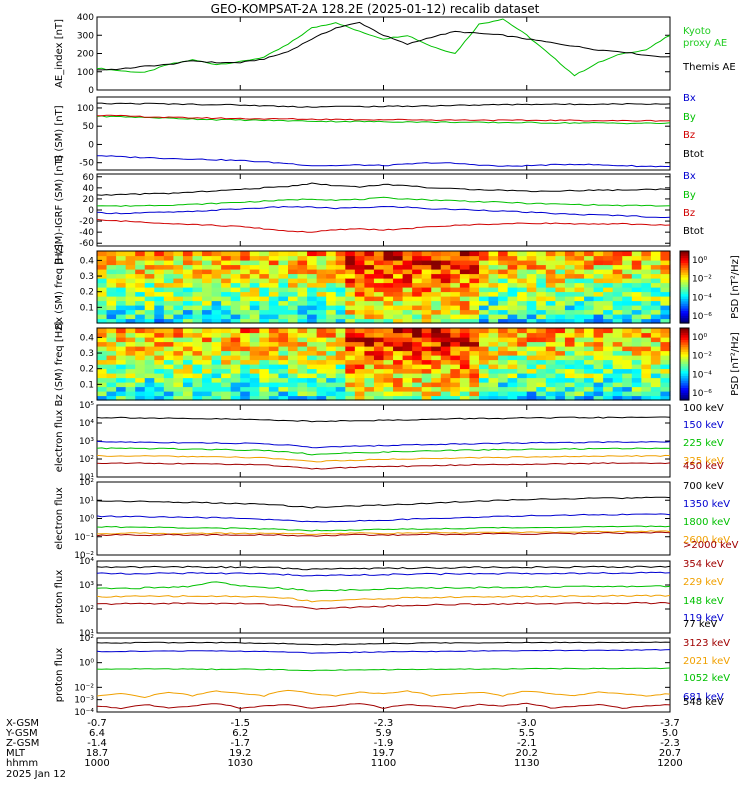 This screenshot has width=750, height=800. Describe the element at coordinates (670, 743) in the screenshot. I see `footer-value: -2.3` at that location.